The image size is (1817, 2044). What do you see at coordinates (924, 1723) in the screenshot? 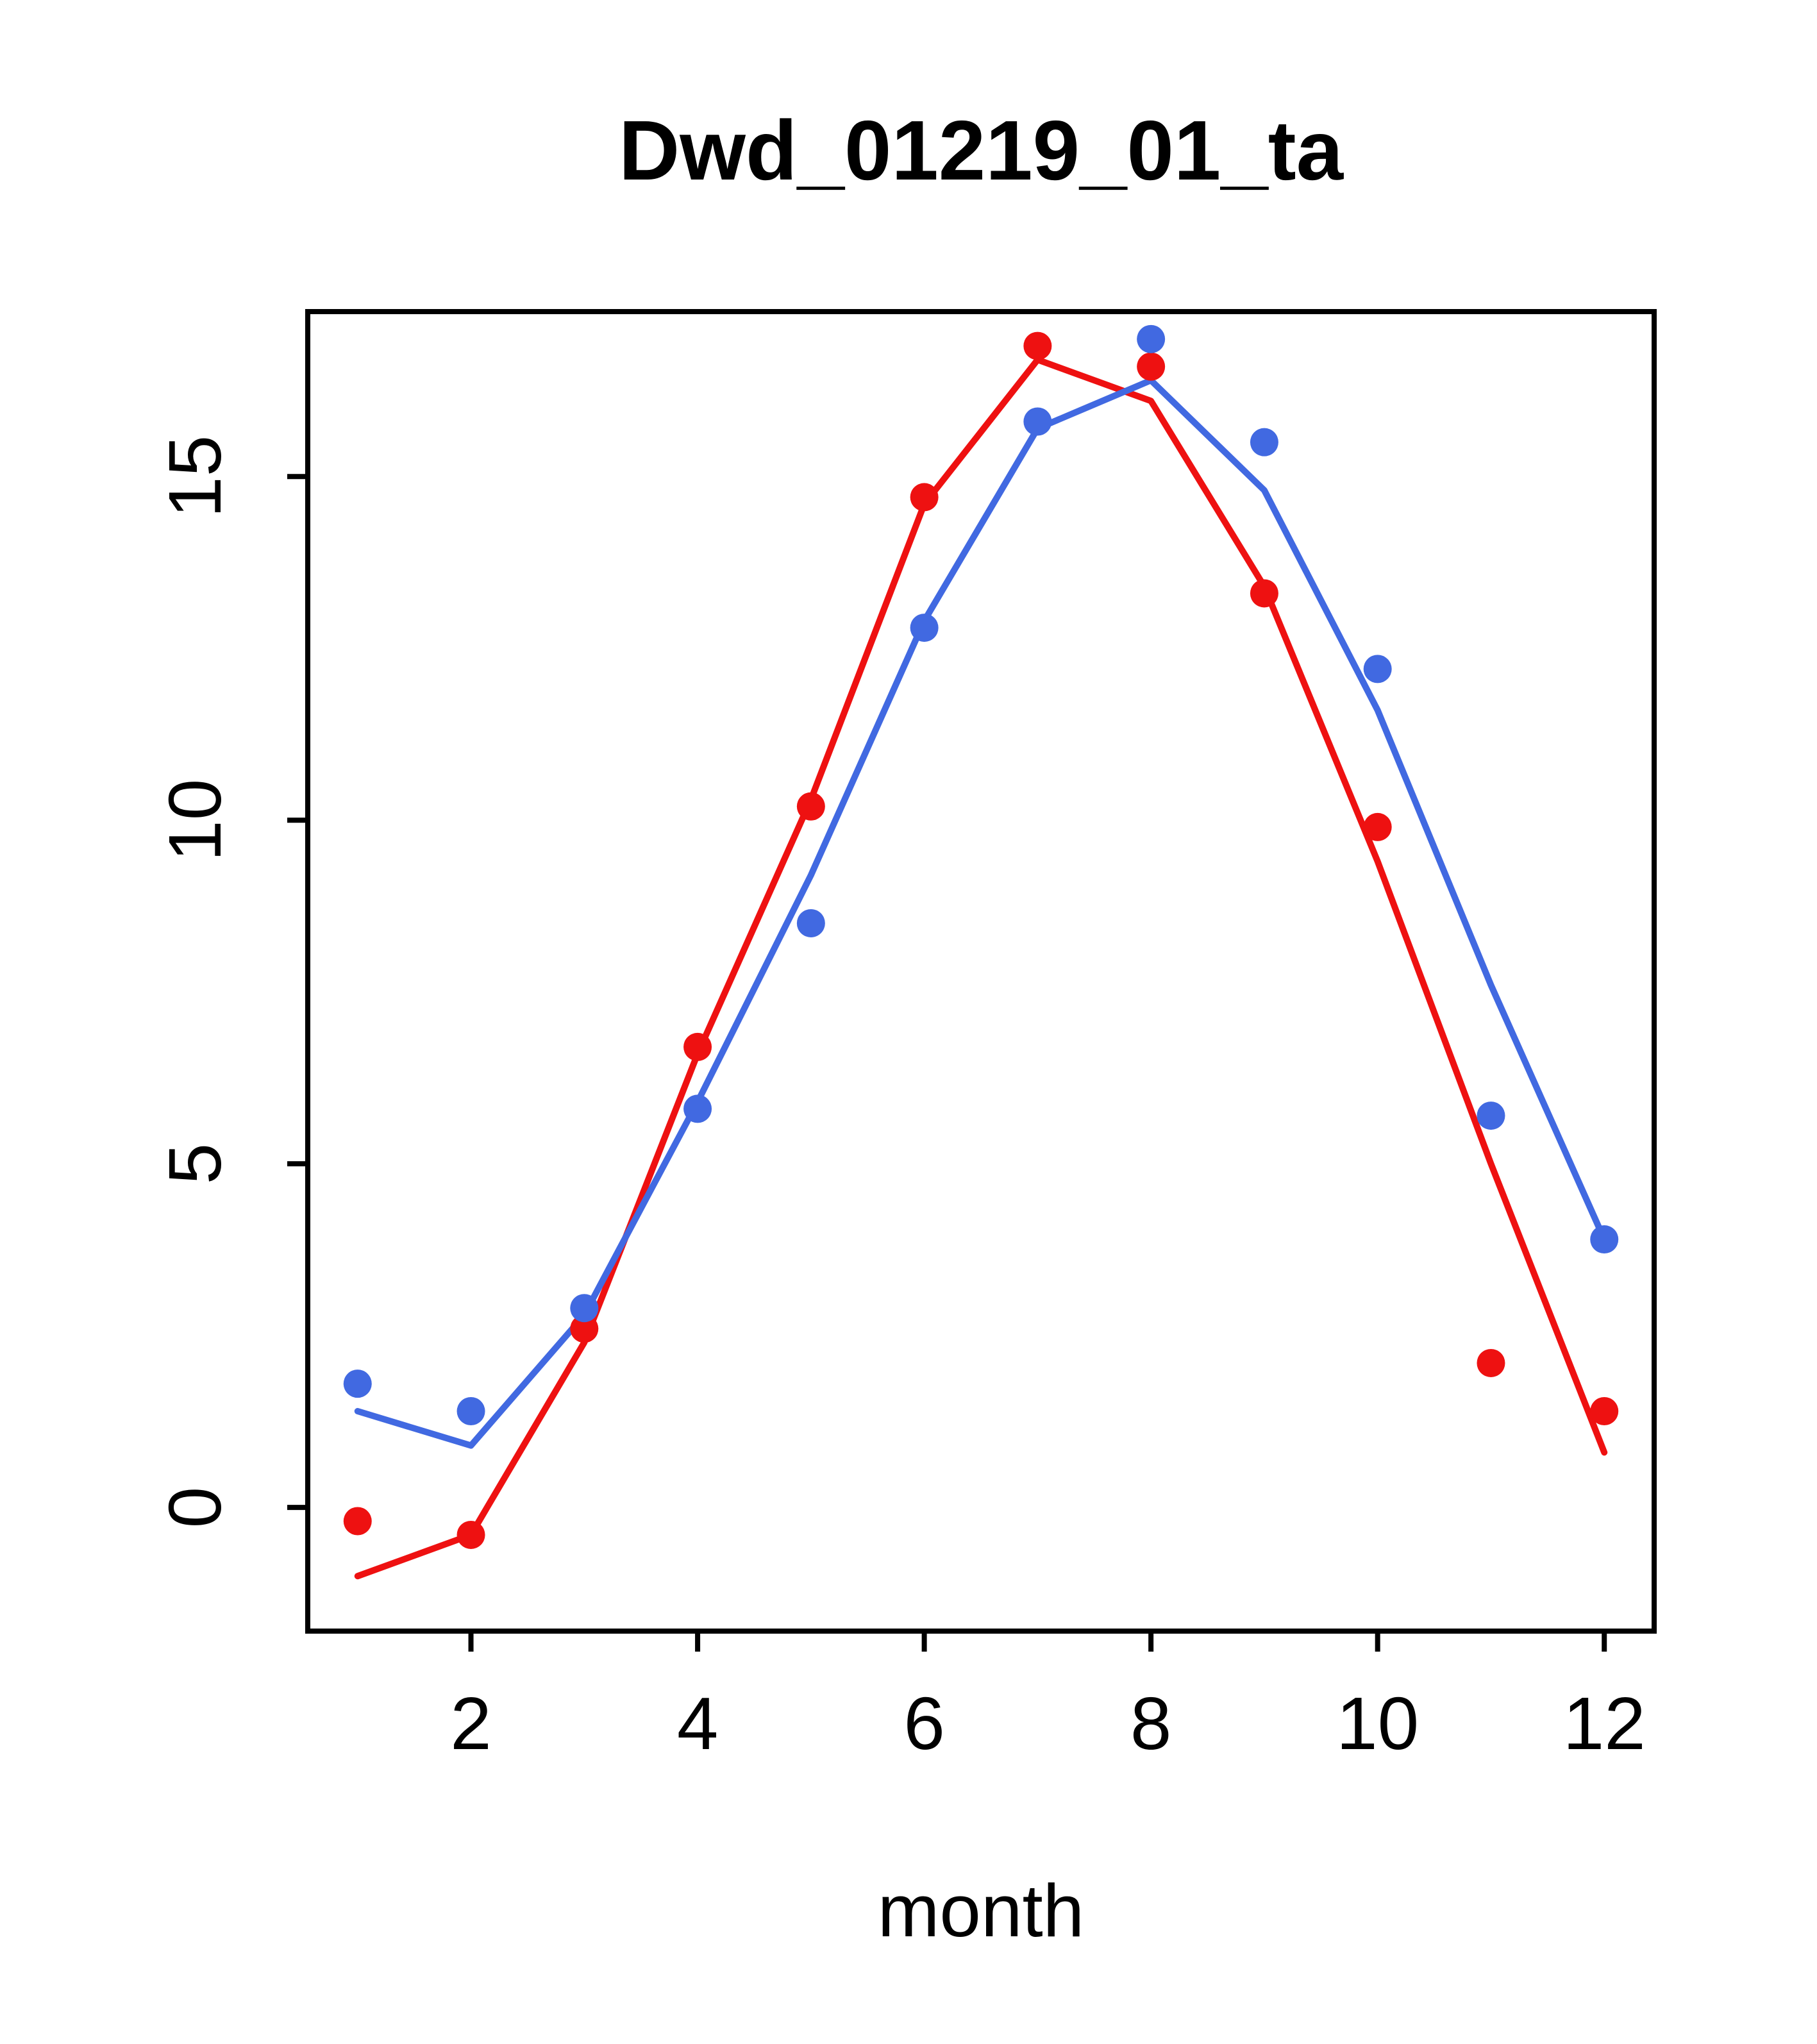
I see `x-tick-label: 6` at bounding box center [924, 1723].